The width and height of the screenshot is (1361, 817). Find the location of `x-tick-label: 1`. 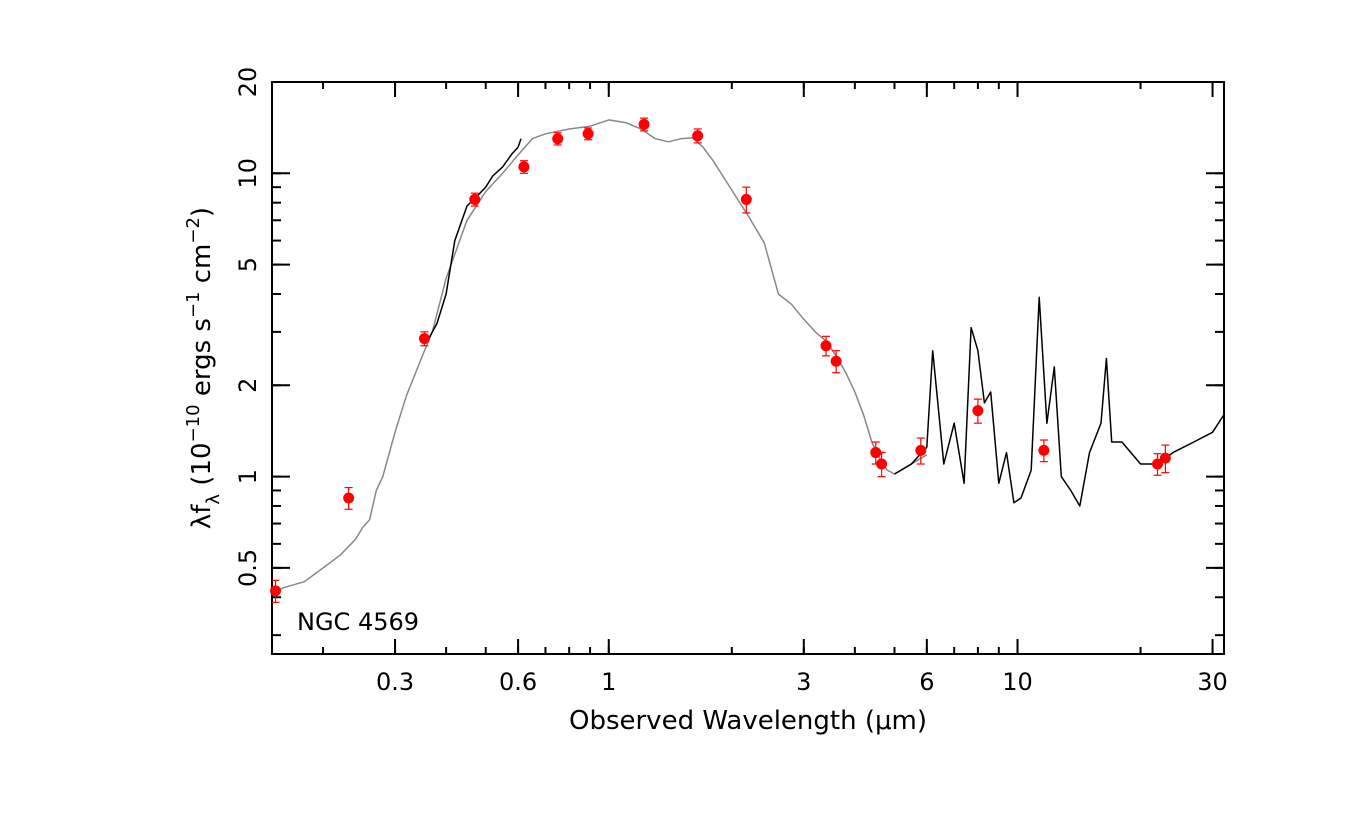

x-tick-label: 1 is located at coordinates (608, 682).